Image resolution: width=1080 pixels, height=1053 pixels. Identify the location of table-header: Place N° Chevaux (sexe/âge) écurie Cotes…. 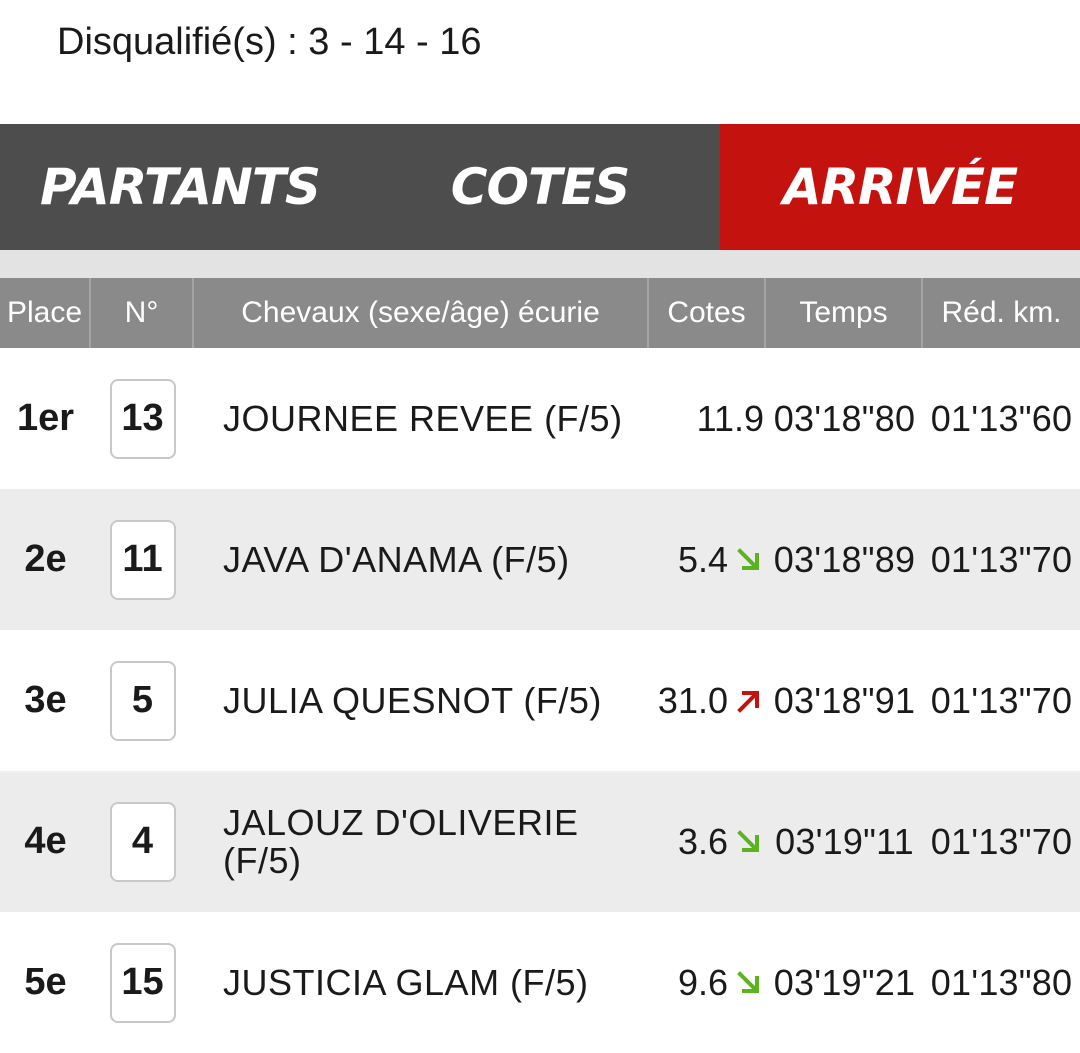
(540, 313).